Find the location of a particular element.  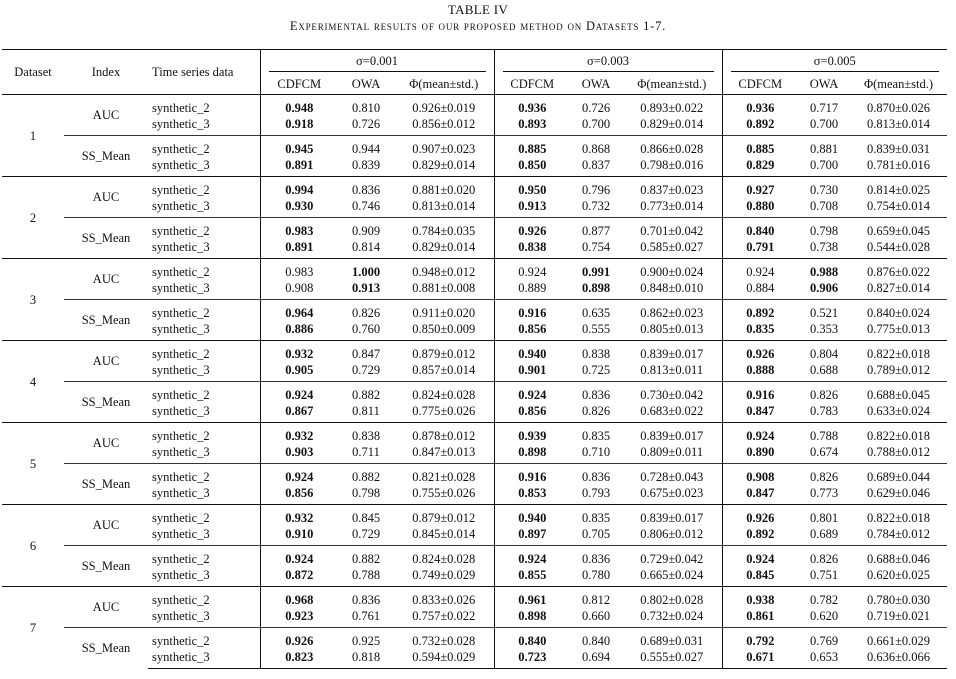

cell-phi: 0.732±0.028 is located at coordinates (444, 638).